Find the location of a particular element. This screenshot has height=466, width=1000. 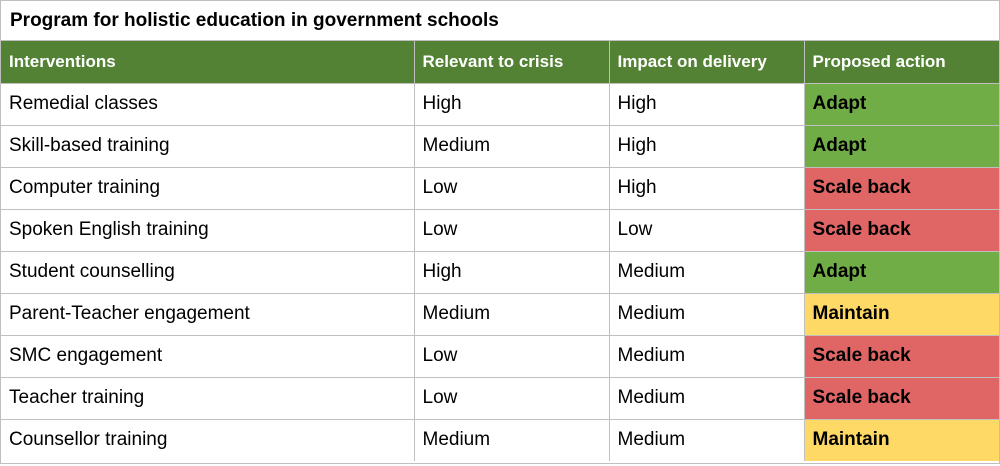

table-row: Counsellor training Medium Medium Maintain is located at coordinates (500, 439).